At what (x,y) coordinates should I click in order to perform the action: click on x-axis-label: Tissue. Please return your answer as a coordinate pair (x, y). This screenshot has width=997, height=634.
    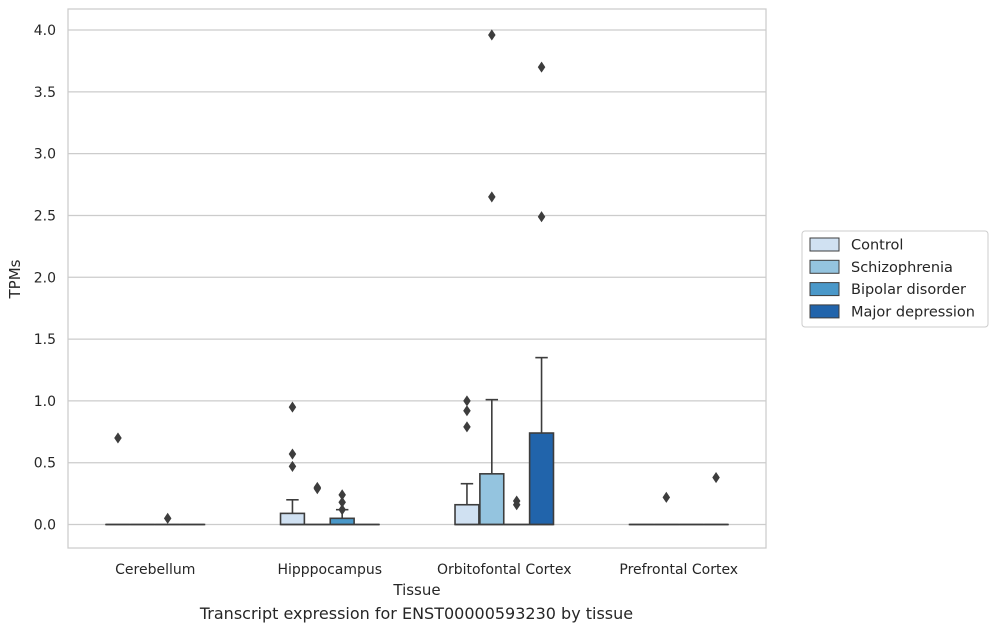
    Looking at the image, I should click on (416, 590).